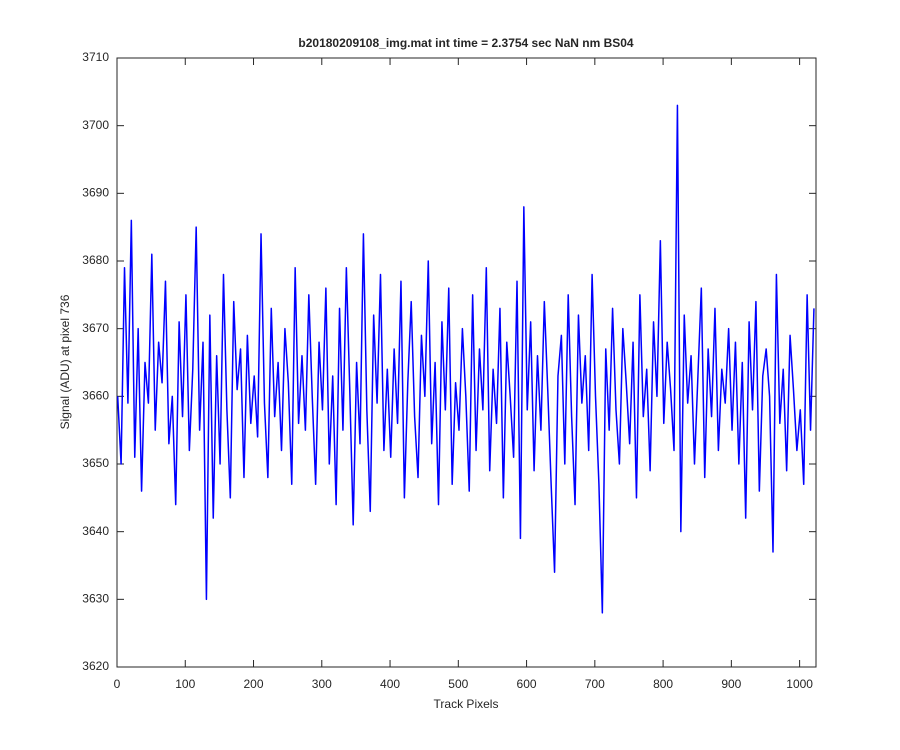  What do you see at coordinates (185, 684) in the screenshot?
I see `x-tick-label: 100` at bounding box center [185, 684].